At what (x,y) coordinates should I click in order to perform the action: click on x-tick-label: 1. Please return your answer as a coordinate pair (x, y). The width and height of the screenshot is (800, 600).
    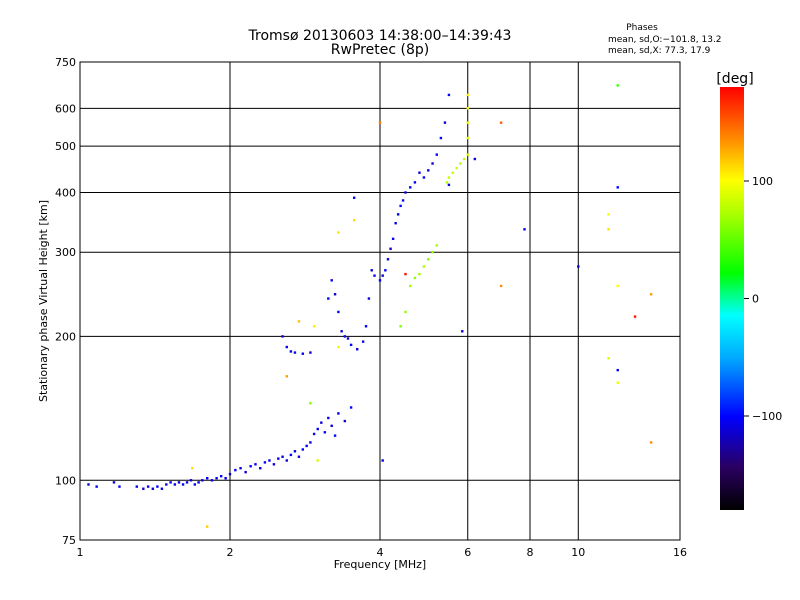
    Looking at the image, I should click on (80, 552).